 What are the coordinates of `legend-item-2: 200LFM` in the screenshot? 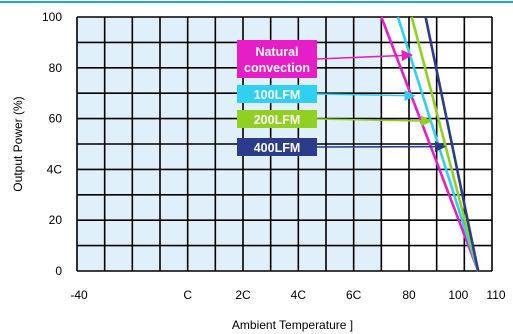 It's located at (335, 119).